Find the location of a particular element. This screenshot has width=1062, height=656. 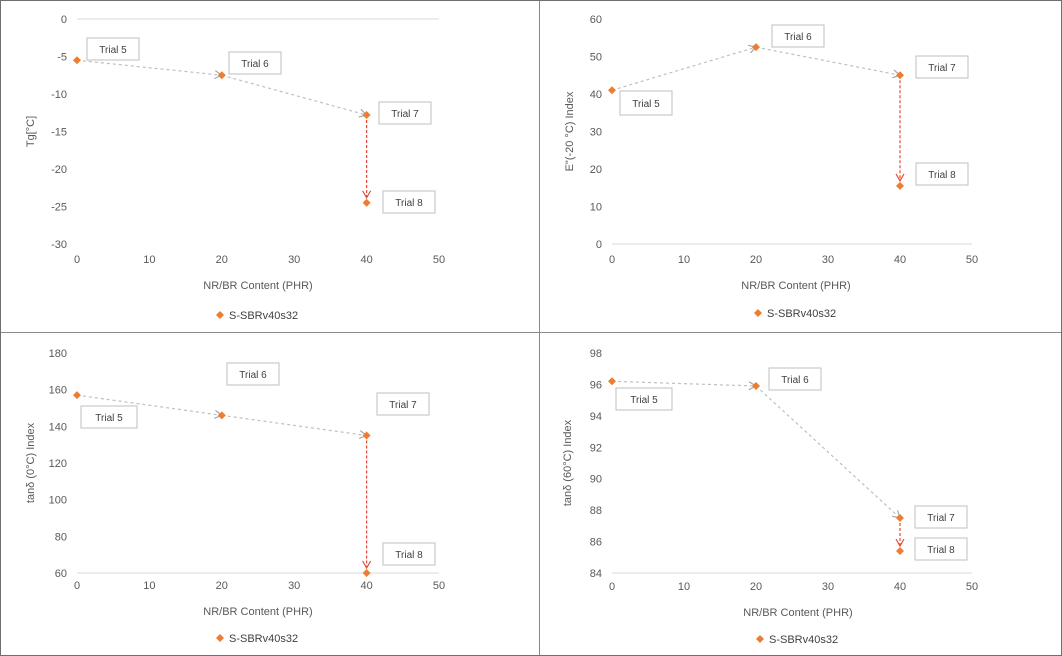

panel-divider-vertical is located at coordinates (539, 328).